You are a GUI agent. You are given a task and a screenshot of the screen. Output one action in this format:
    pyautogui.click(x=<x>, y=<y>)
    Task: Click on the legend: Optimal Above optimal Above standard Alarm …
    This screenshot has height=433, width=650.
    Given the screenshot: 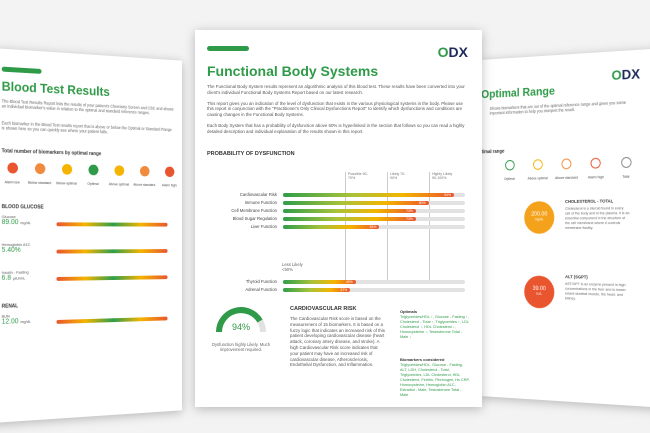 What is the action you would take?
    pyautogui.click(x=568, y=168)
    